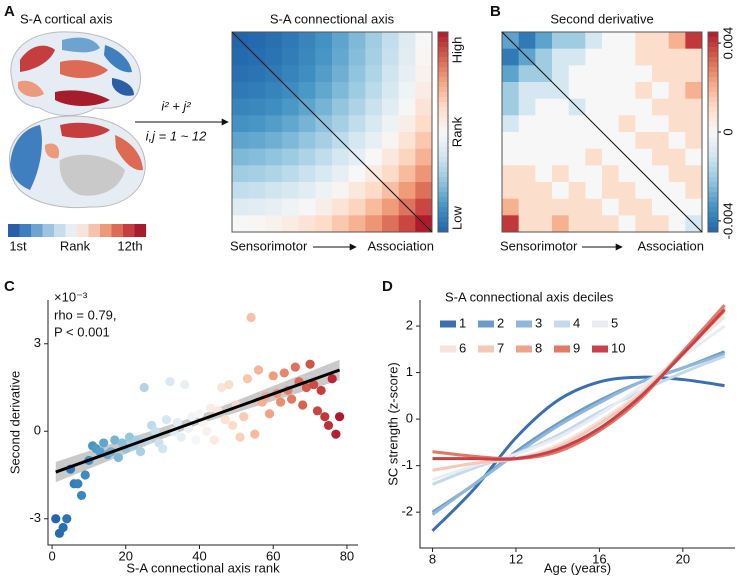 The height and width of the screenshot is (577, 740). I want to click on x-tick-label: 12, so click(516, 558).